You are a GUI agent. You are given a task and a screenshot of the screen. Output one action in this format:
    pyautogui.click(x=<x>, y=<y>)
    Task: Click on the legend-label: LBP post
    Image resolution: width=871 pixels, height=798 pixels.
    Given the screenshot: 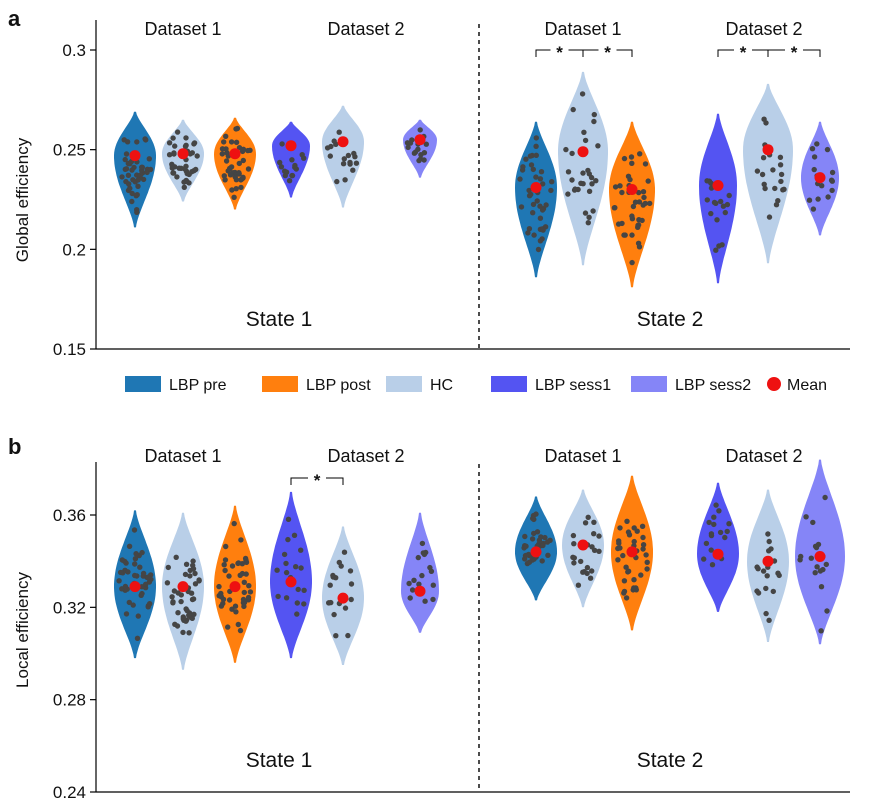 What is the action you would take?
    pyautogui.click(x=338, y=385)
    